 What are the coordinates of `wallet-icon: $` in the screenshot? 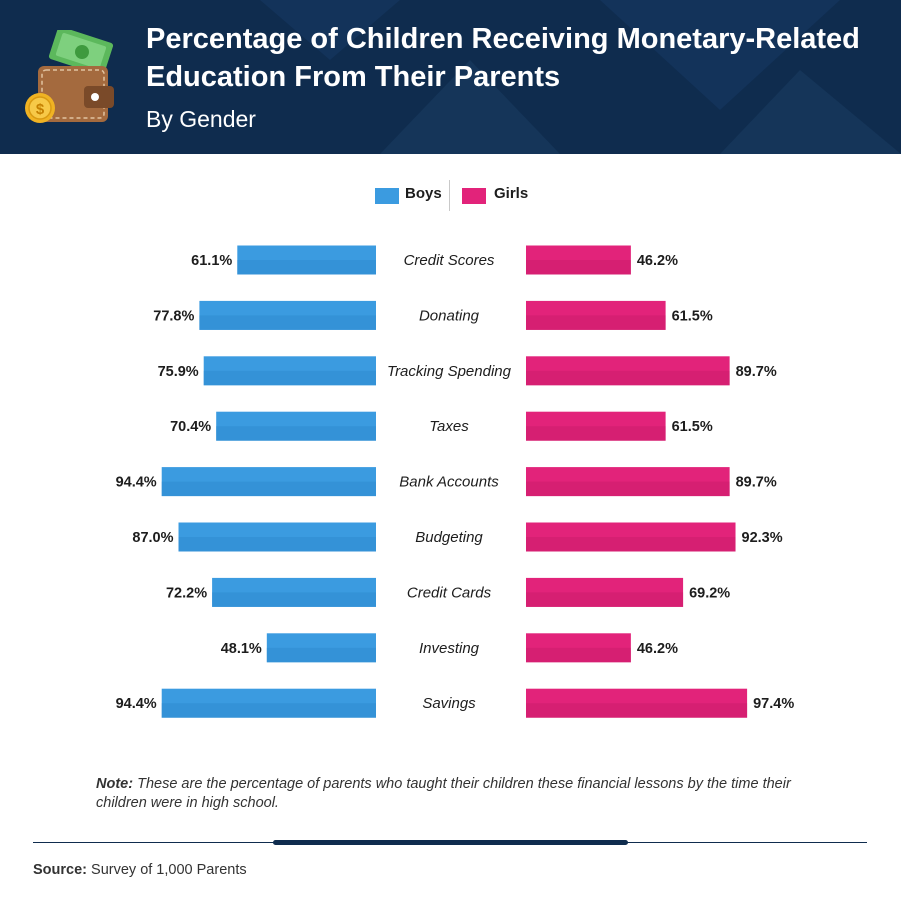 It's located at (69, 76).